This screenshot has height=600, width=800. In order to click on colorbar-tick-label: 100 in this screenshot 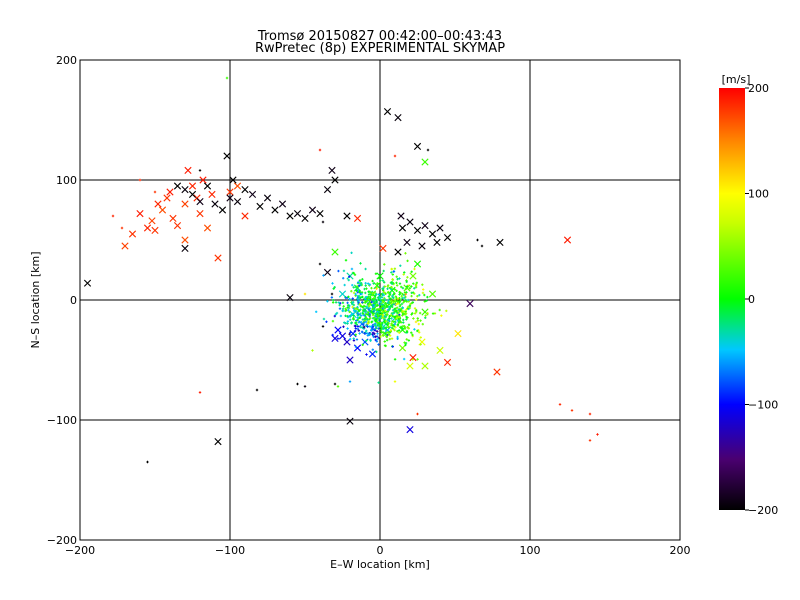, I will do `click(758, 194)`.